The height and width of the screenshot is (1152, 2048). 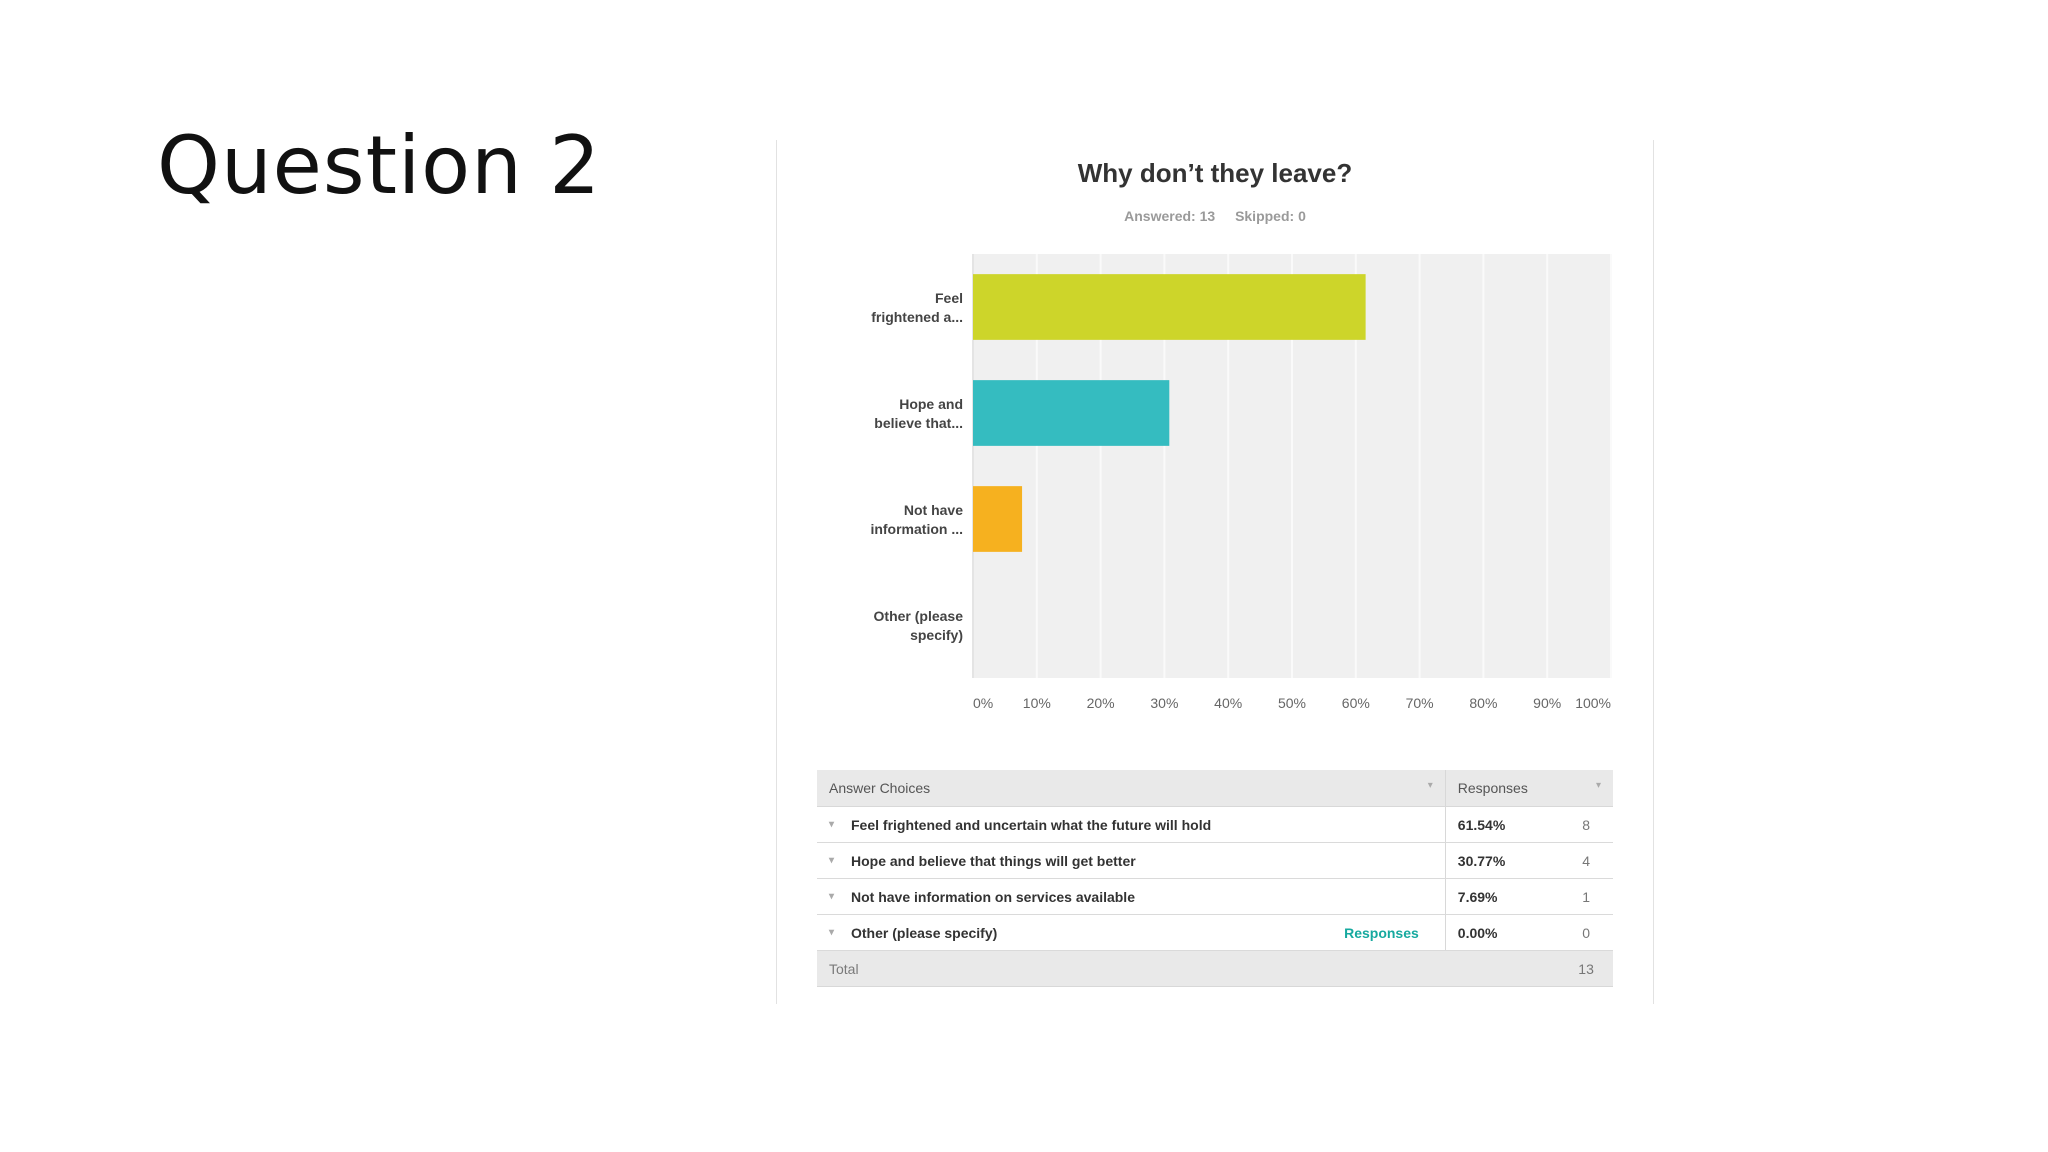 I want to click on skipped-count: Skipped: 0, so click(x=1270, y=216).